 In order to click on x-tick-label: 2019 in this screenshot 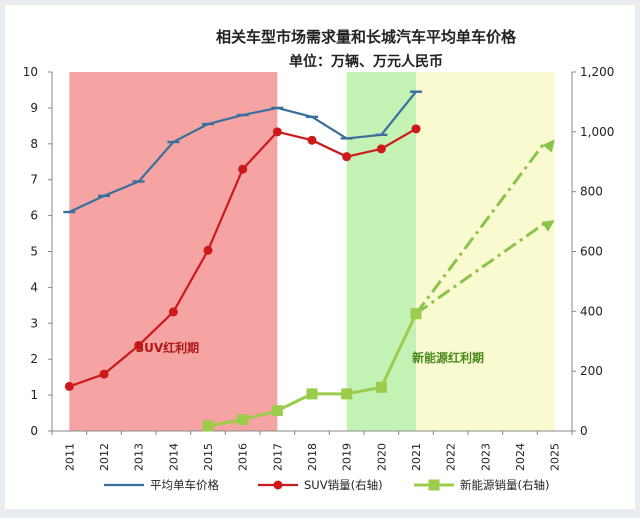, I will do `click(347, 457)`.